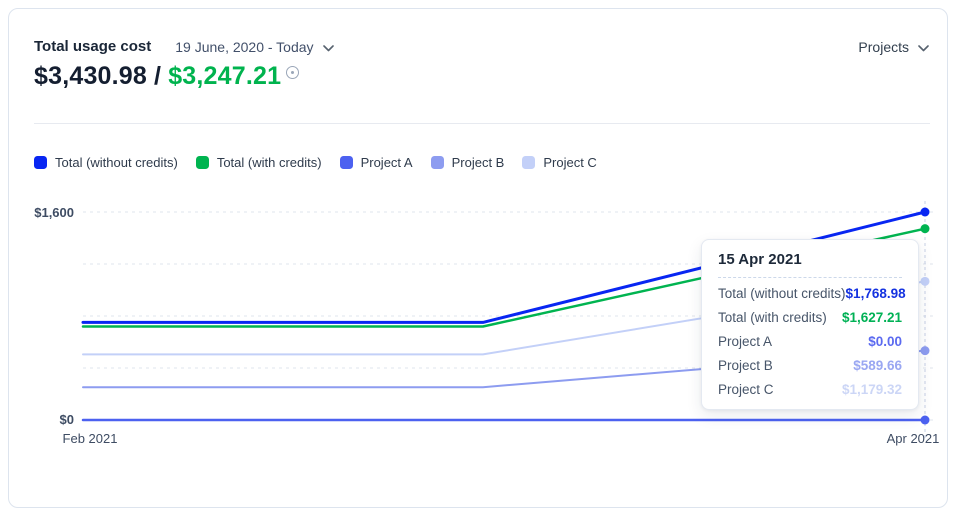 Image resolution: width=962 pixels, height=508 pixels. I want to click on tooltip-row-value: $1,627.21, so click(871, 317).